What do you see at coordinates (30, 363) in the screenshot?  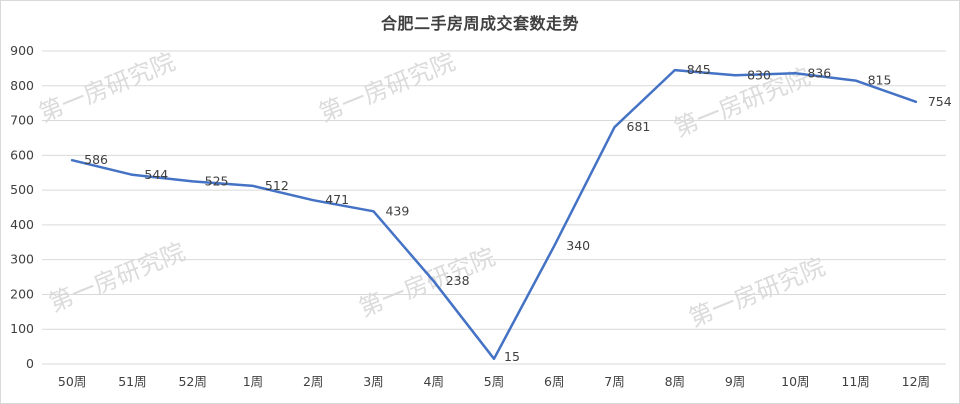 I see `y-tick-label: 0` at bounding box center [30, 363].